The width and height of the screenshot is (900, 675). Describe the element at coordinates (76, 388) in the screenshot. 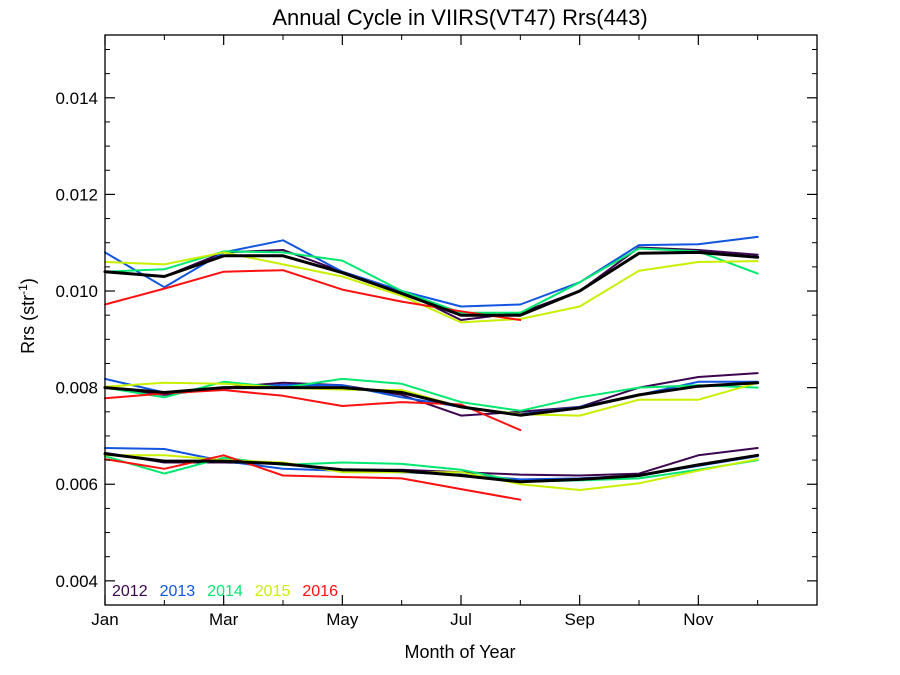

I see `y-tick-label: 0.008` at that location.